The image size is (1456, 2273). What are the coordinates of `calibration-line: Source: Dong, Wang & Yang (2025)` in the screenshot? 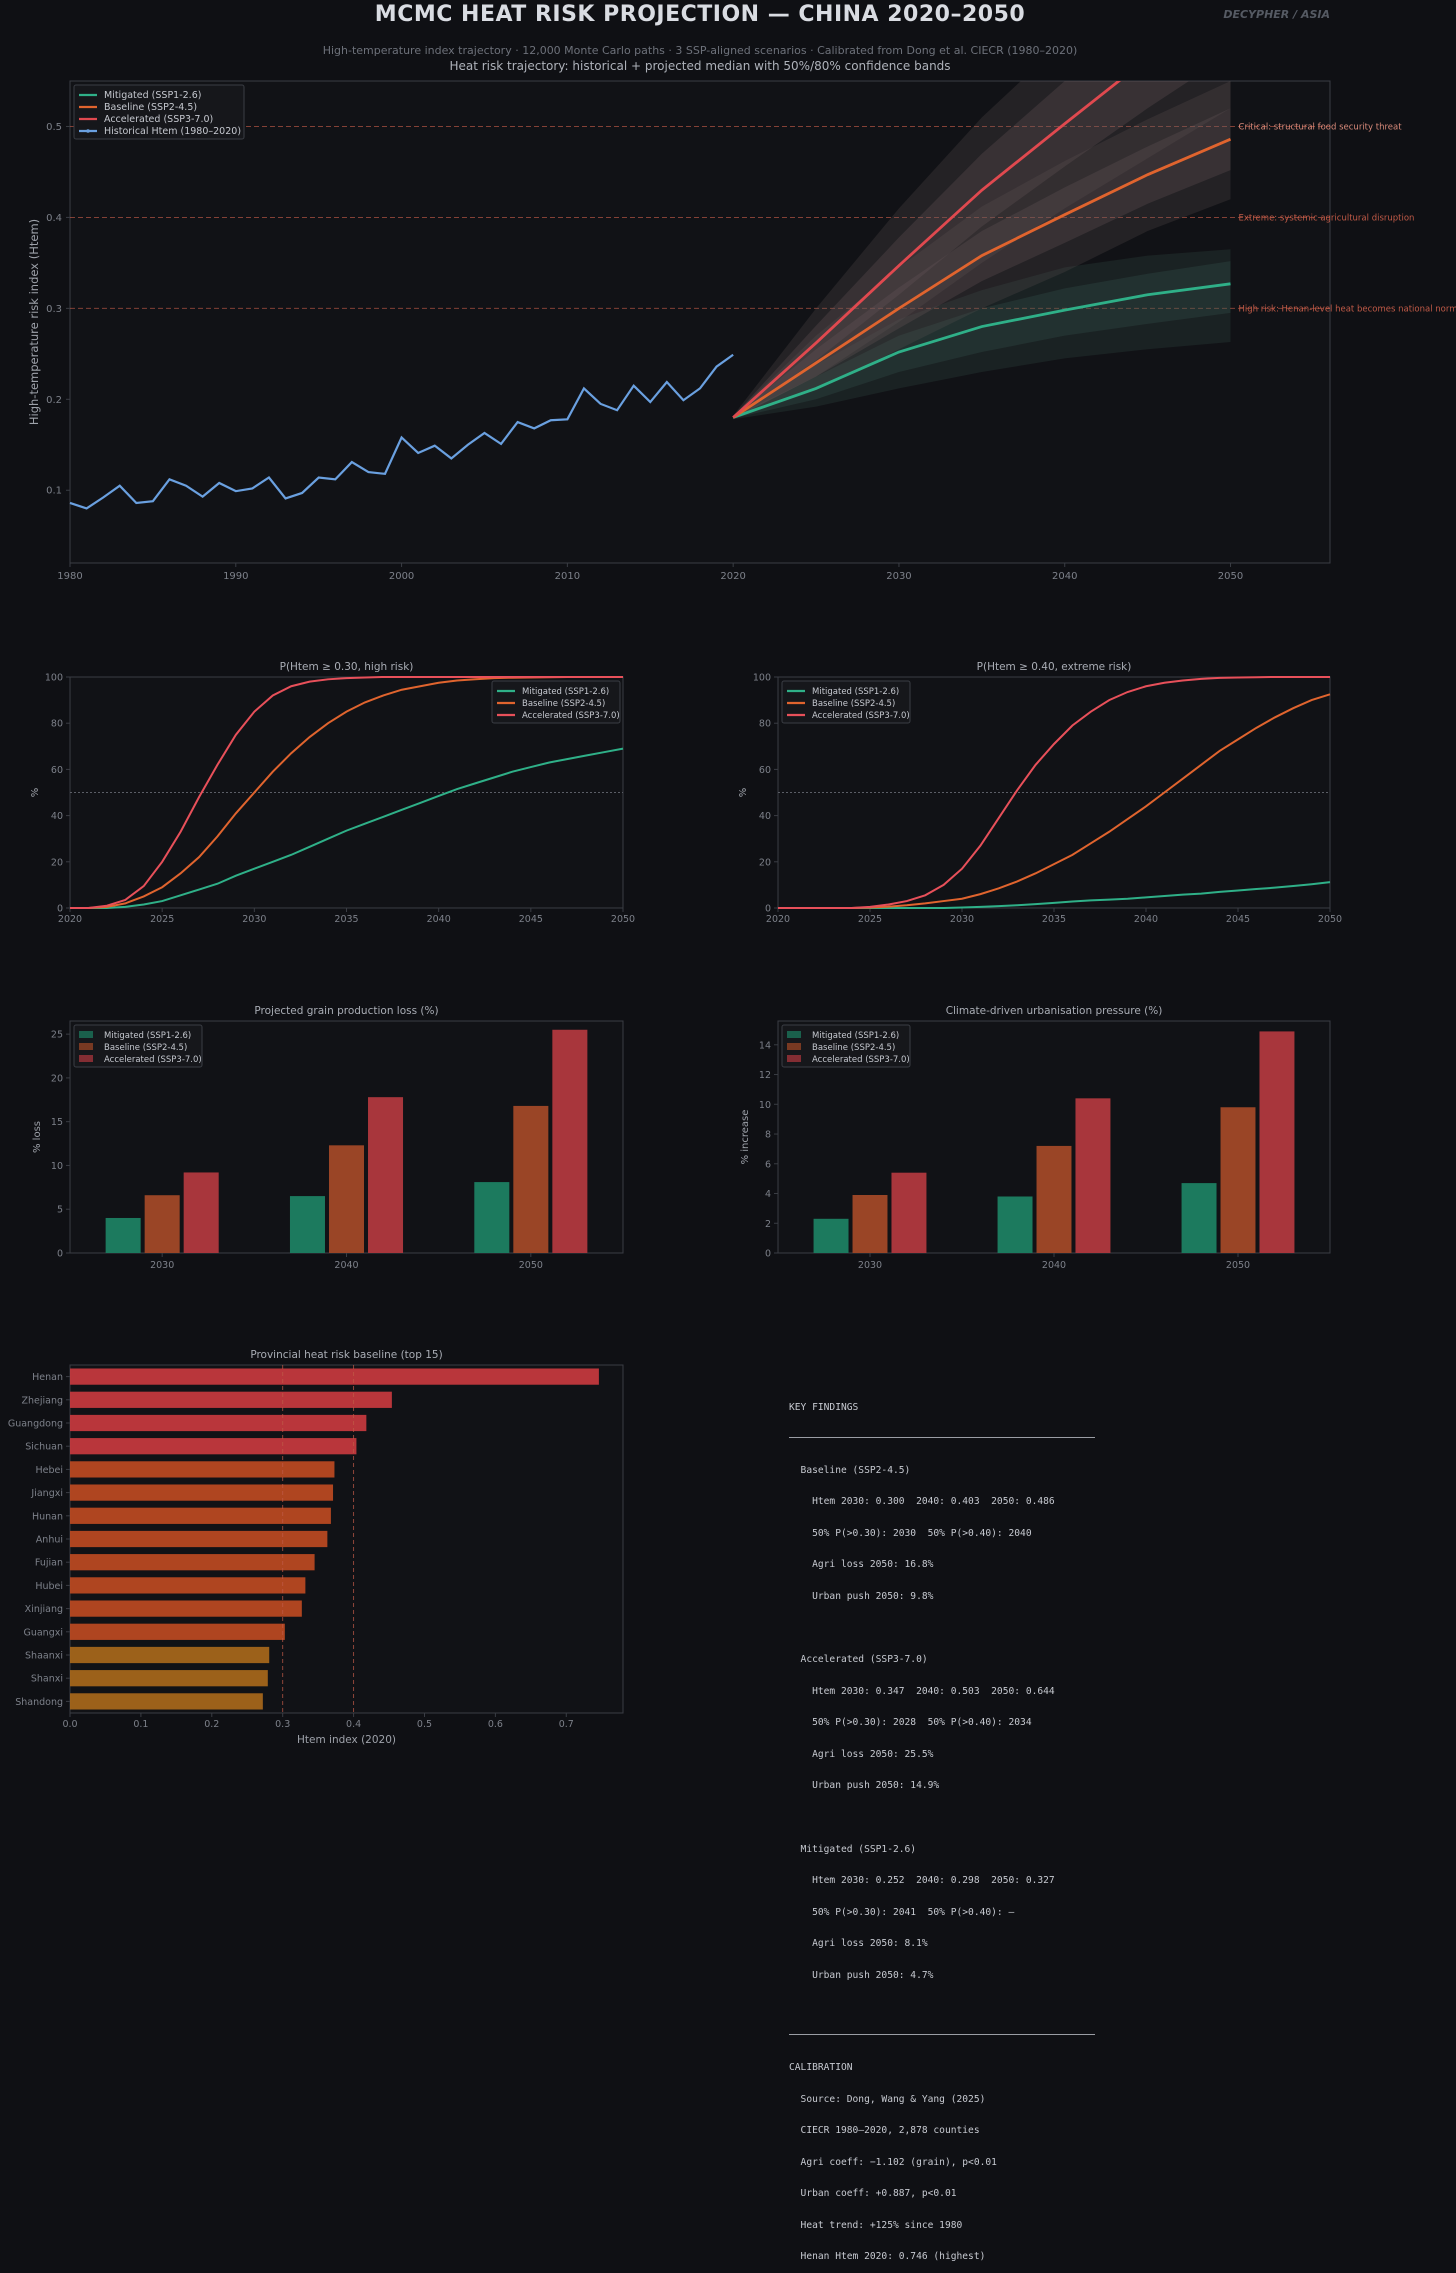 It's located at (887, 2099).